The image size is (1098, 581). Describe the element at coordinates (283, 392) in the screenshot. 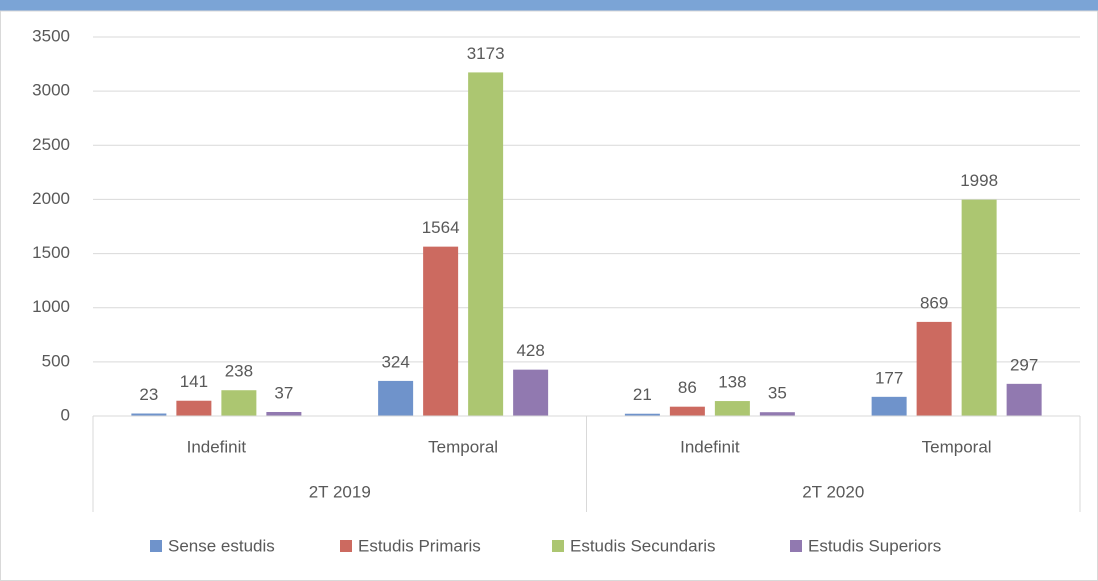

I see `value-label: 37` at that location.